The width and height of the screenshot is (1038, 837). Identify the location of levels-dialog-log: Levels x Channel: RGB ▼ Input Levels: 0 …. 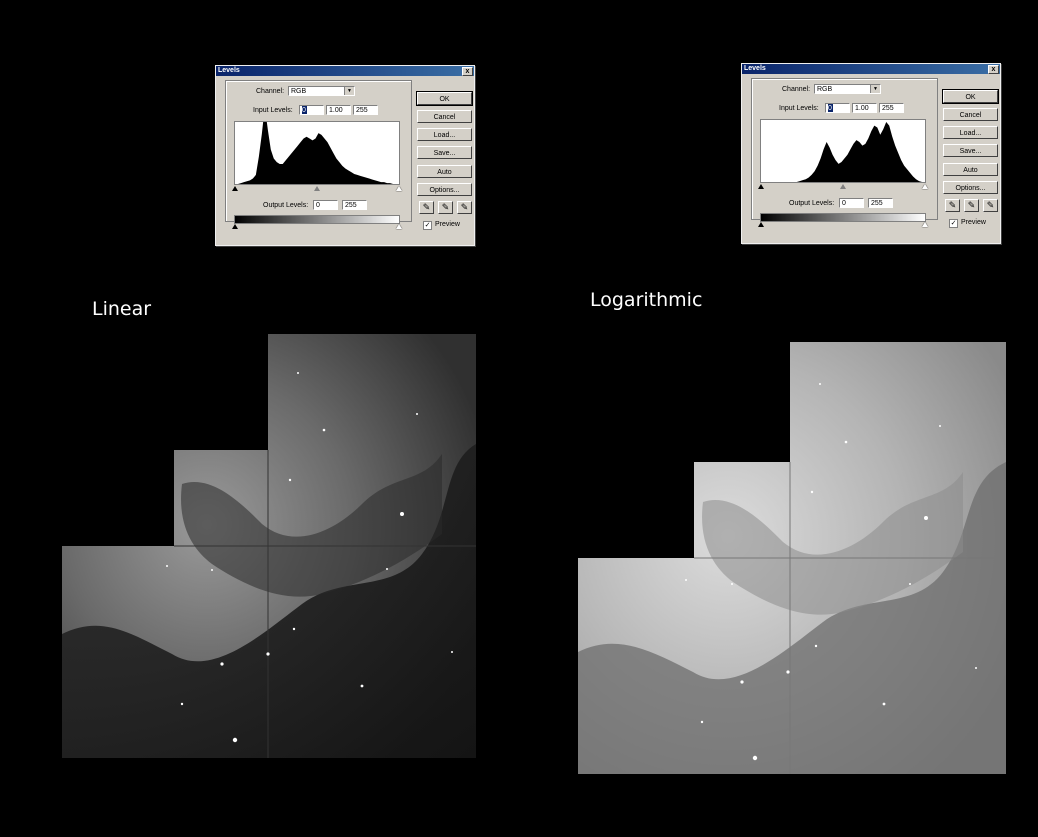
(871, 153).